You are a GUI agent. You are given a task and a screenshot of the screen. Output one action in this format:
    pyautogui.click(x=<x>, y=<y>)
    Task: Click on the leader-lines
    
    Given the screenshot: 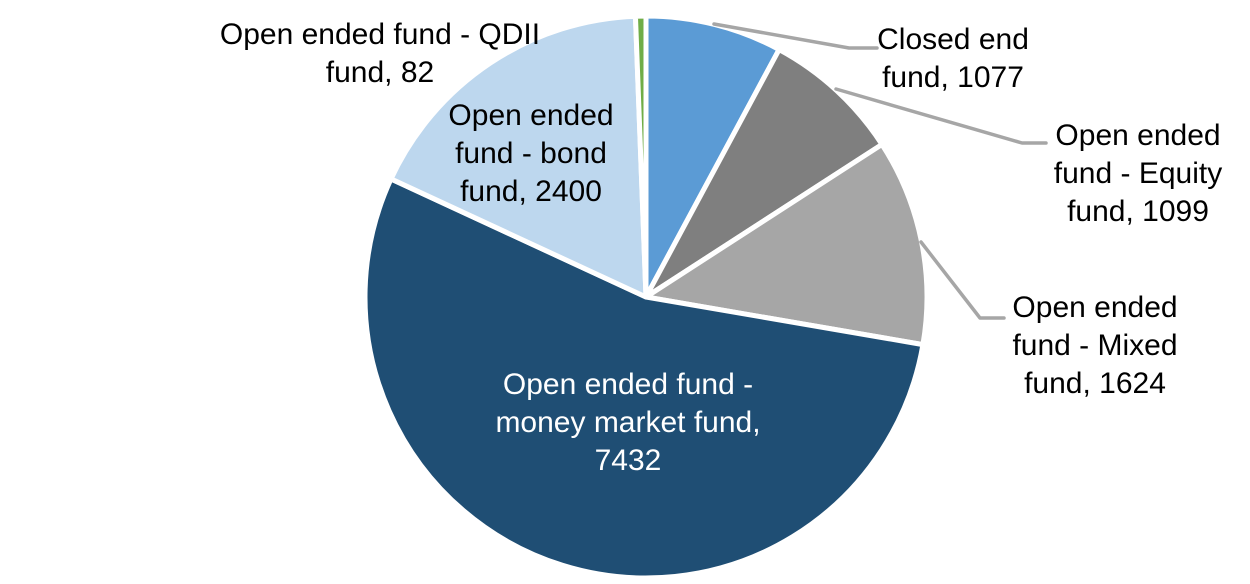 What is the action you would take?
    pyautogui.click(x=880, y=171)
    